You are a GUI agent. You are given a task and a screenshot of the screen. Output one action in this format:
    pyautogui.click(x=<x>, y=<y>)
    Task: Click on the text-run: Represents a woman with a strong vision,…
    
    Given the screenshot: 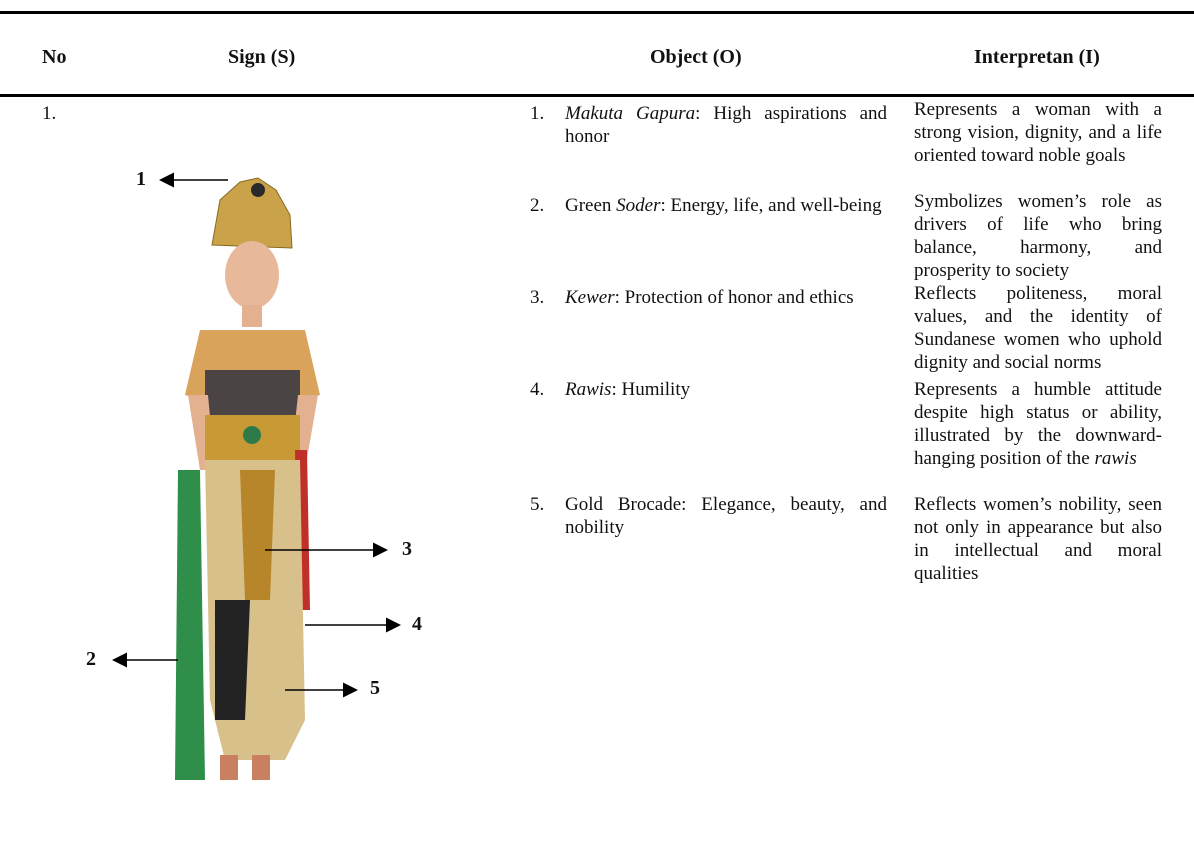 What is the action you would take?
    pyautogui.click(x=1038, y=132)
    